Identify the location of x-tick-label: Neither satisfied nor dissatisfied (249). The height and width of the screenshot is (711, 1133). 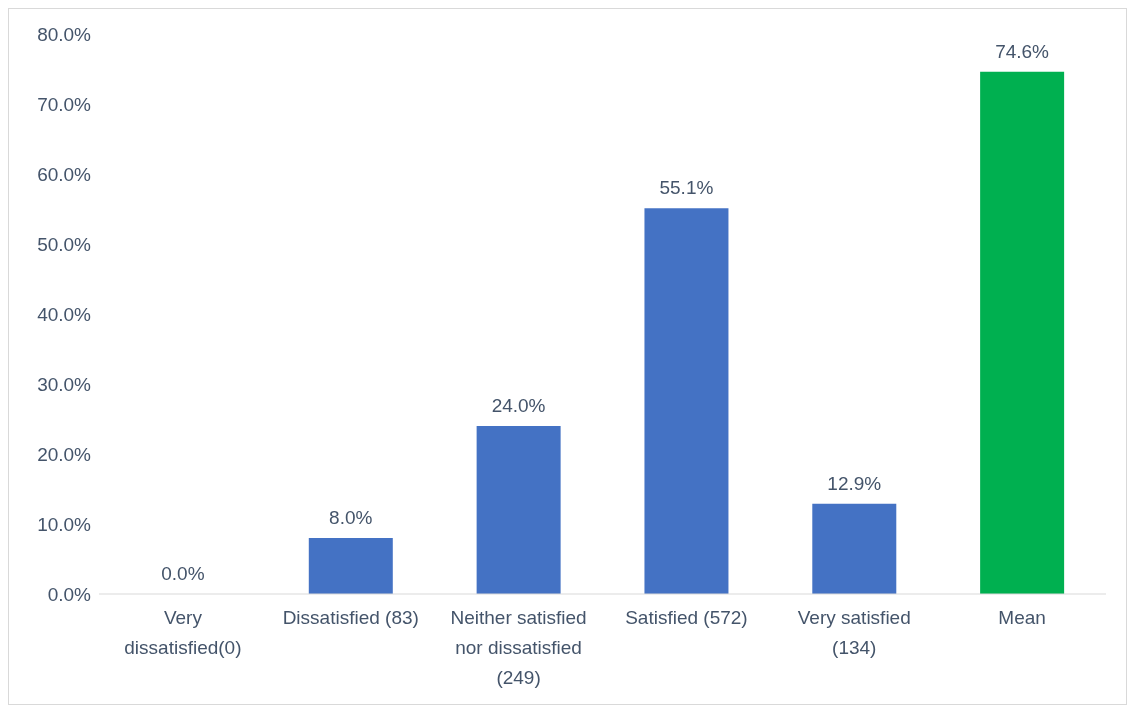
(518, 647).